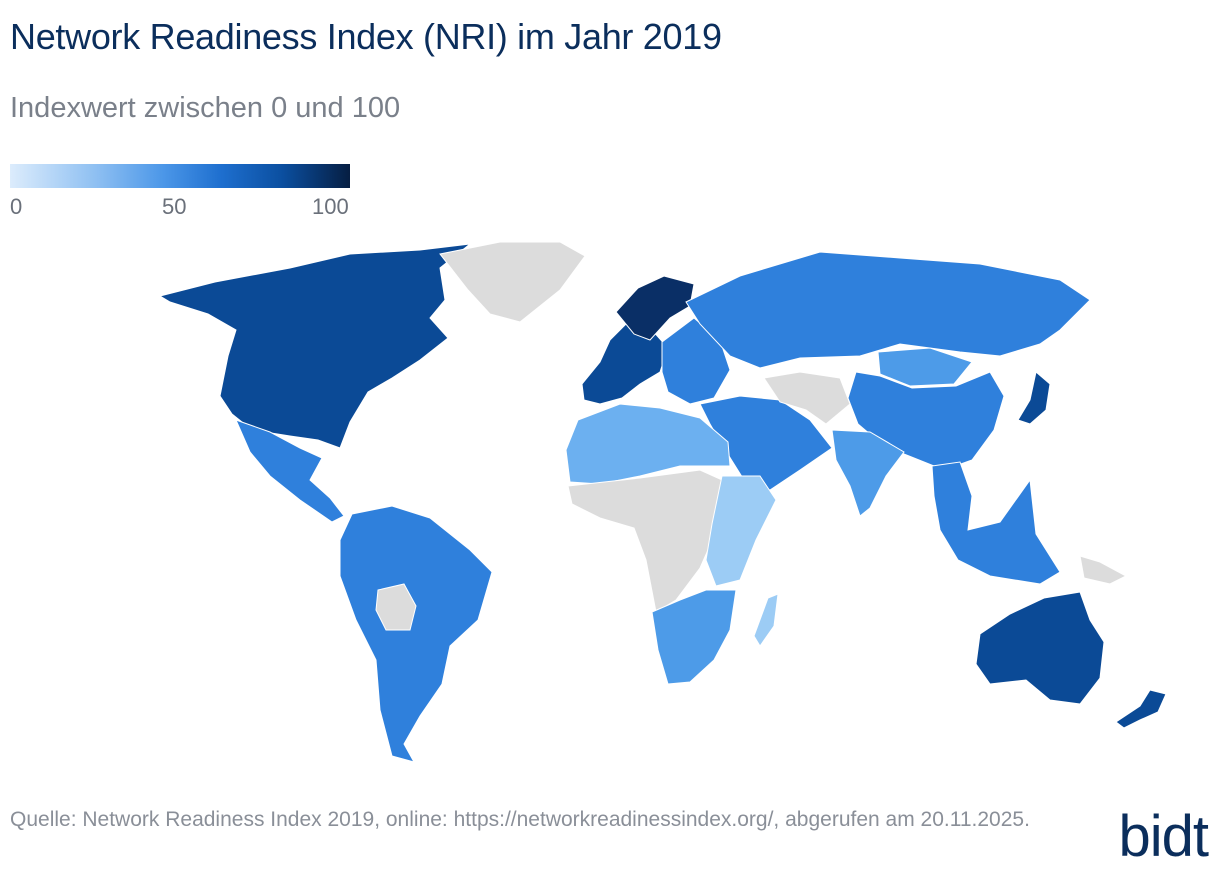  What do you see at coordinates (416, 634) in the screenshot?
I see `region-south-america: Südamerika` at bounding box center [416, 634].